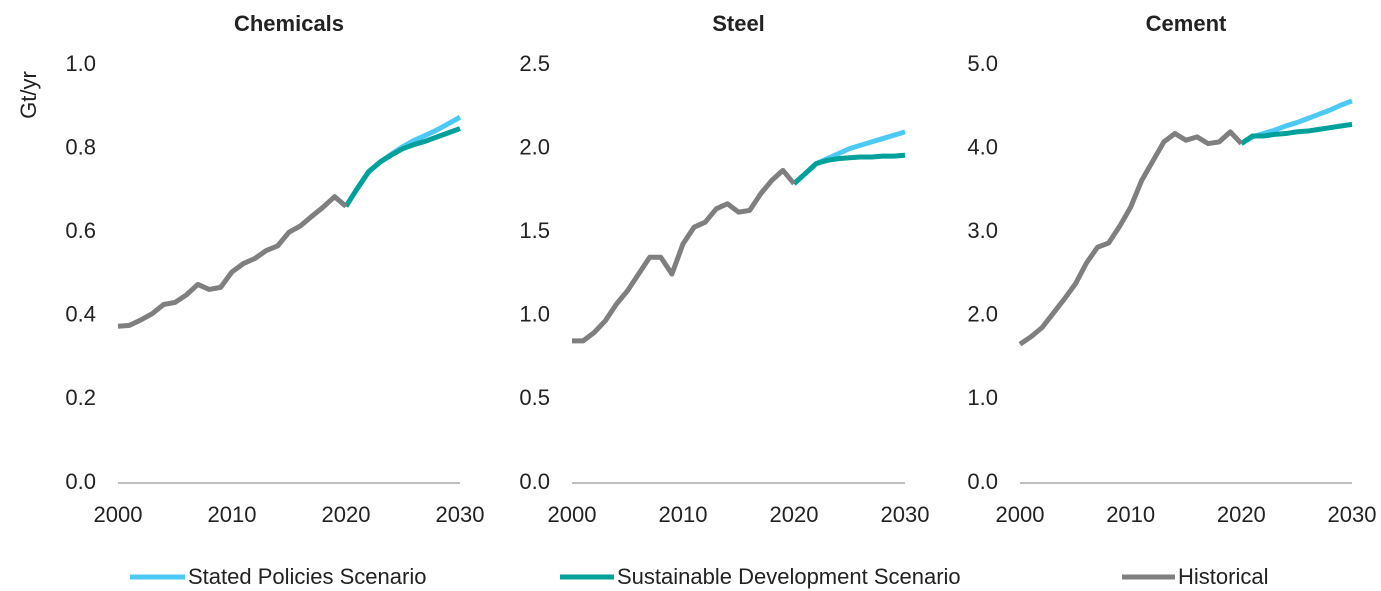  Describe the element at coordinates (534, 397) in the screenshot. I see `y-tick-label: 0.5` at that location.